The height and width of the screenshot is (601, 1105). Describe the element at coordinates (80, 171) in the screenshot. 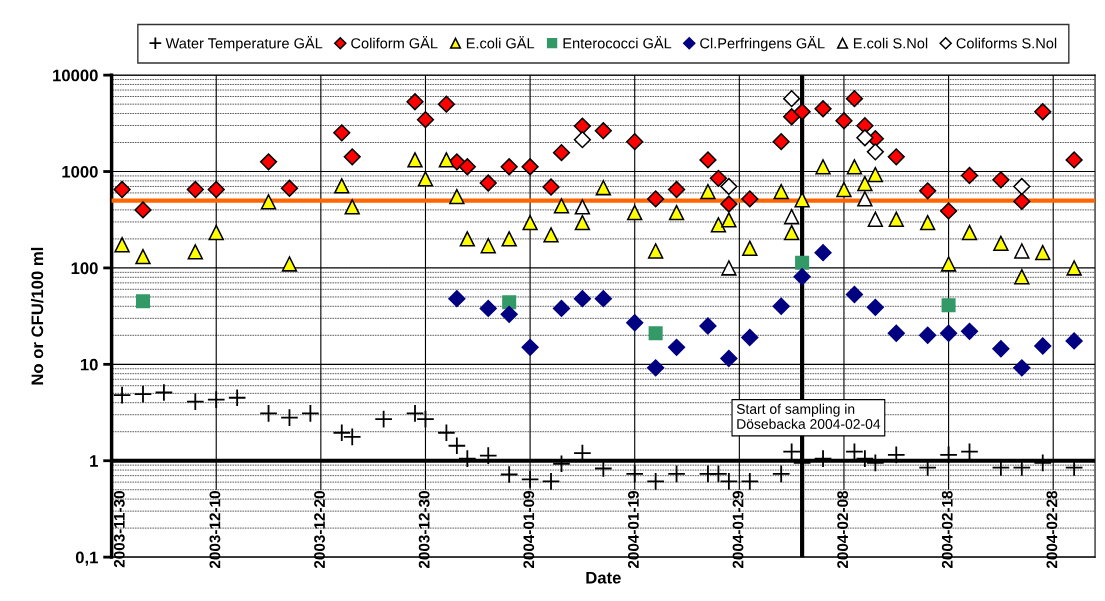

I see `y-tick-label: 1000` at that location.